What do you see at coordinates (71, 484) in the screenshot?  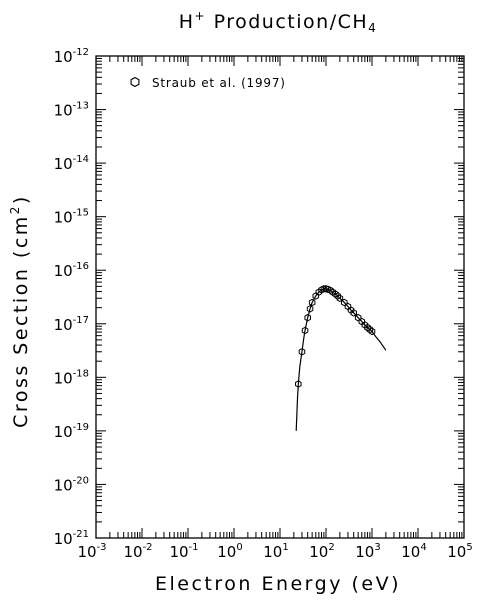 I see `y-tick-label: 10-20` at bounding box center [71, 484].